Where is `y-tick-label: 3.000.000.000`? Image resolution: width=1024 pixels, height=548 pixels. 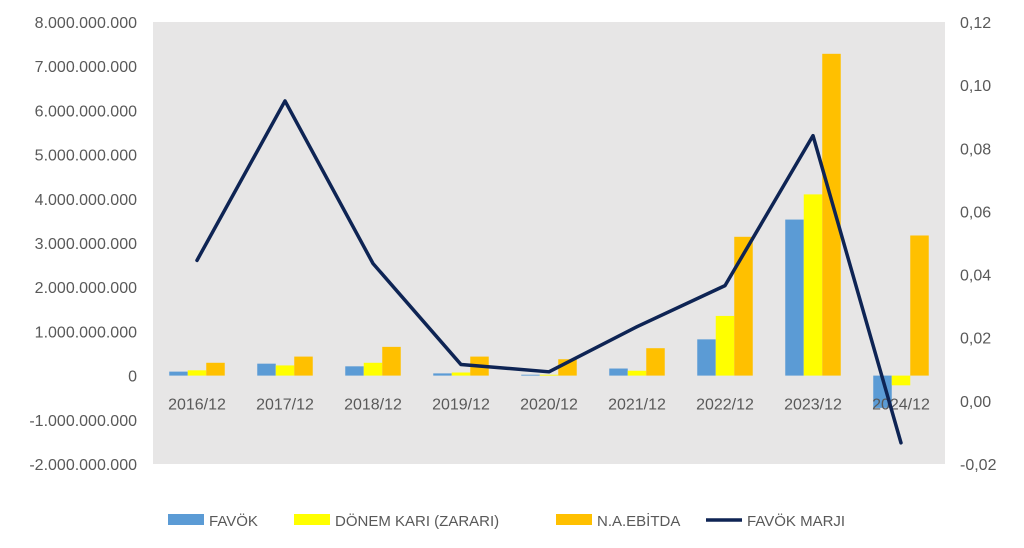
y-tick-label: 3.000.000.000 is located at coordinates (86, 244).